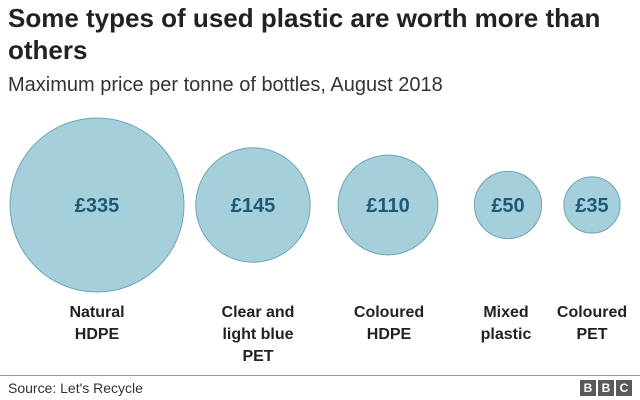  What do you see at coordinates (75, 388) in the screenshot?
I see `source-note: Source: Let's Recycle` at bounding box center [75, 388].